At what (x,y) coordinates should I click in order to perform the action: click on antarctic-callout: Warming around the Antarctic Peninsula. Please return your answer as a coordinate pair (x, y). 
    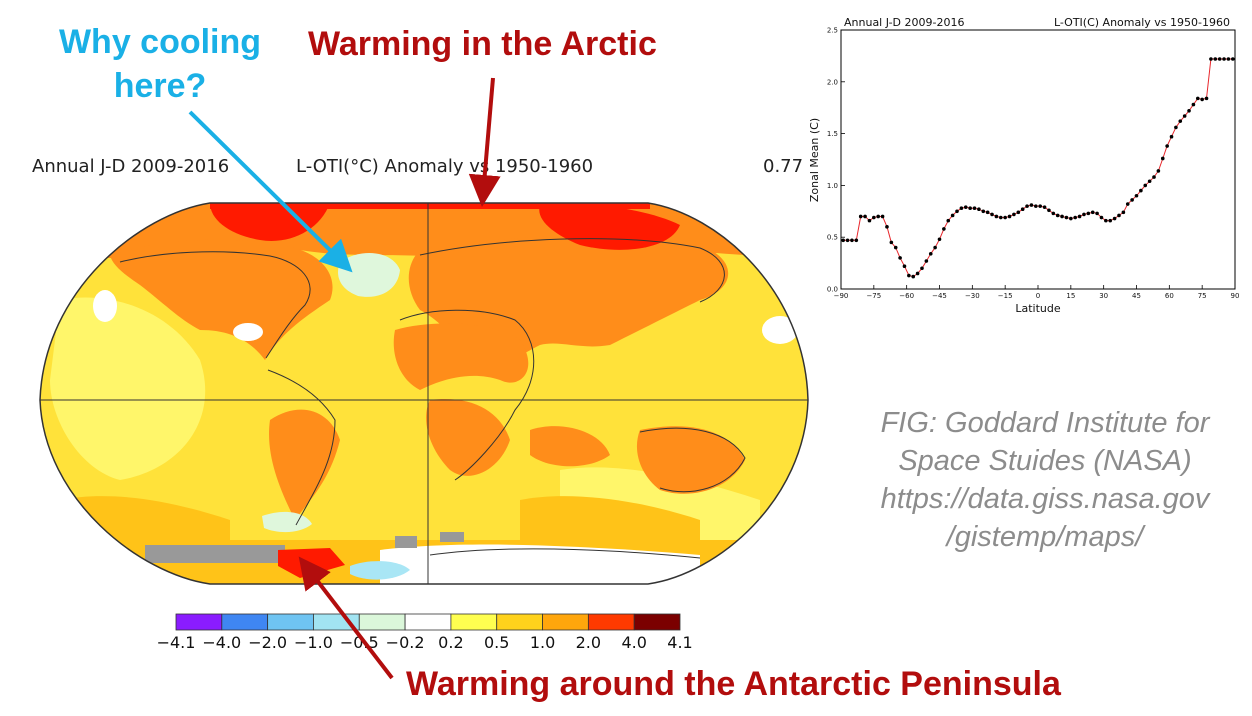
    Looking at the image, I should click on (733, 684).